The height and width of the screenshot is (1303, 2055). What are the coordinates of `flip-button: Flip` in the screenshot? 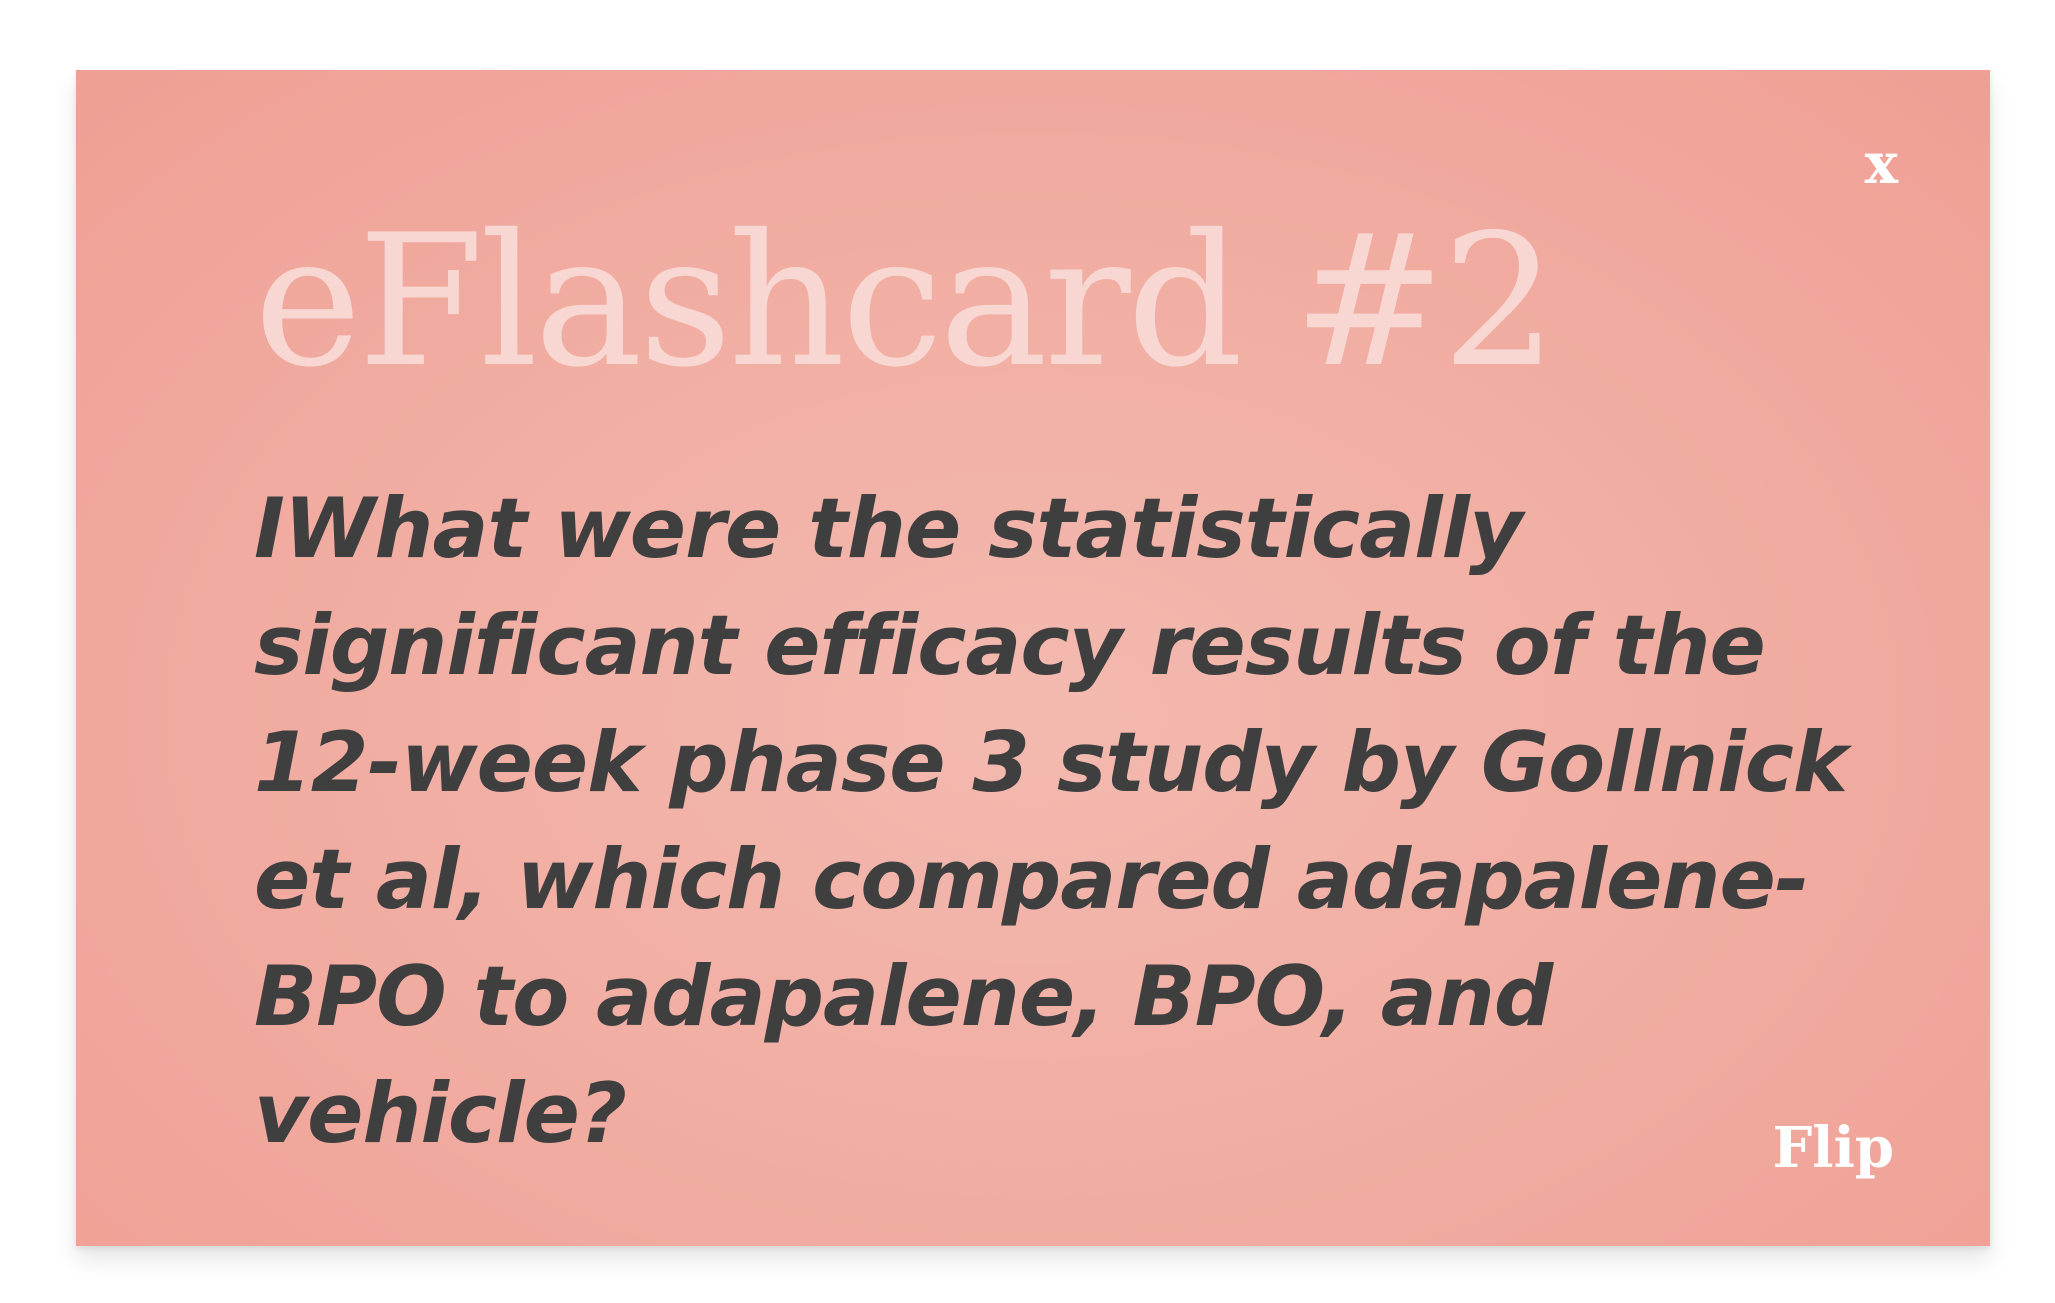 It's located at (1833, 1148).